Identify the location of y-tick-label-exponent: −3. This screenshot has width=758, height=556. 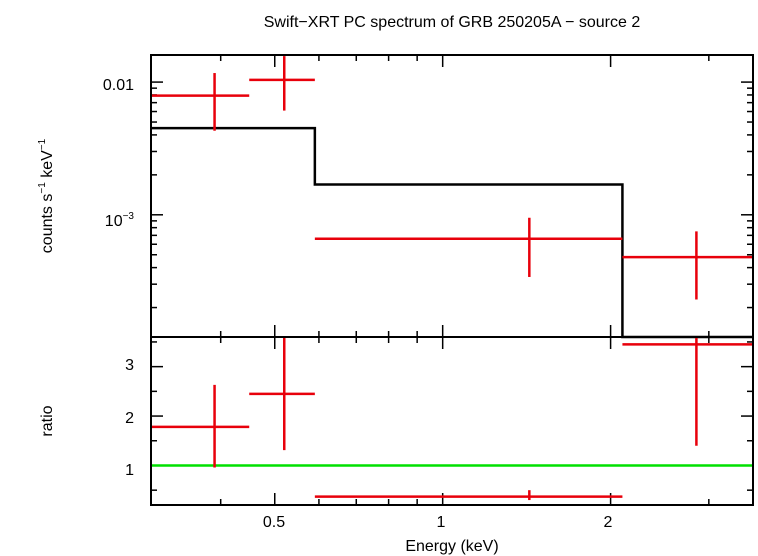
(129, 216).